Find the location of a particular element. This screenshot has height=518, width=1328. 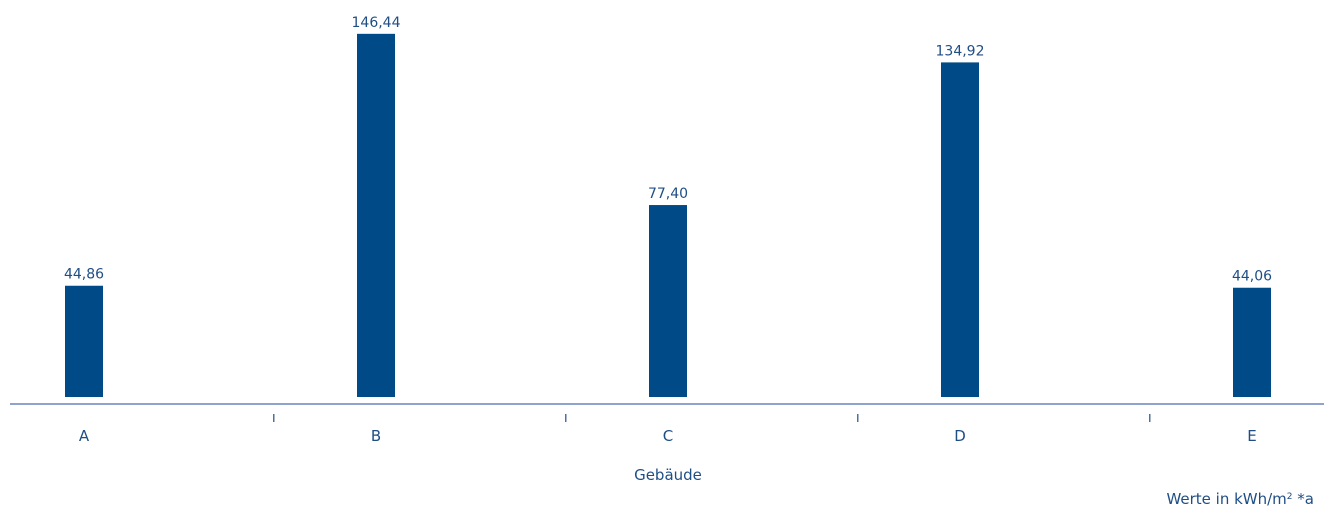

unit-note: Werte in kWh/m2 *a is located at coordinates (1240, 499).